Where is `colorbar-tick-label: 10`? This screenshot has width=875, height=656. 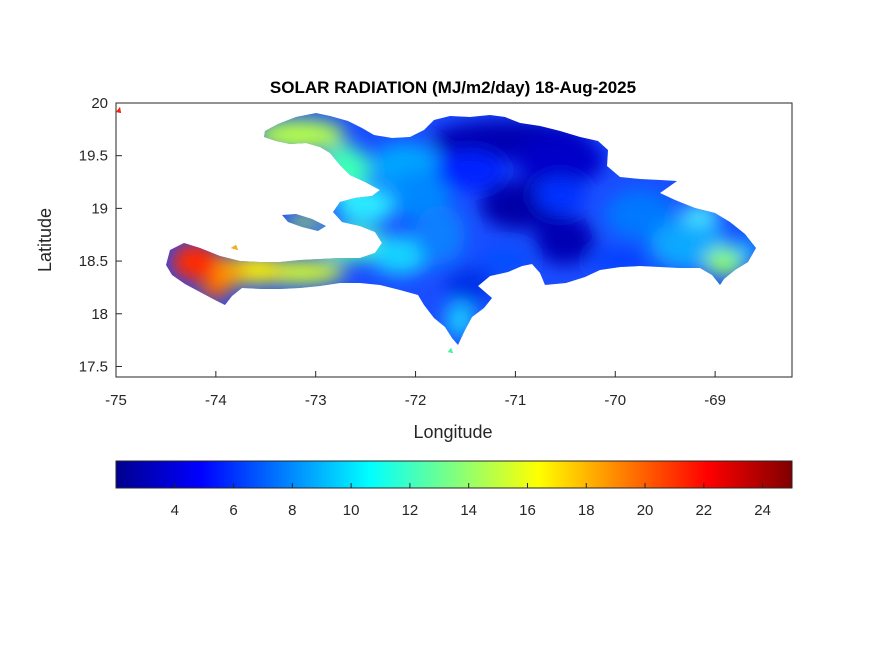
colorbar-tick-label: 10 is located at coordinates (351, 510).